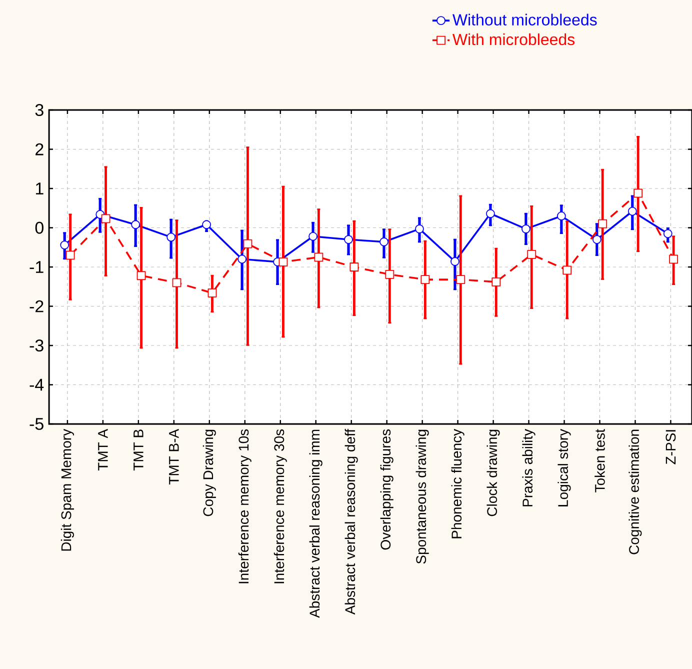  Describe the element at coordinates (103, 449) in the screenshot. I see `x-tick-label: TMT A` at that location.